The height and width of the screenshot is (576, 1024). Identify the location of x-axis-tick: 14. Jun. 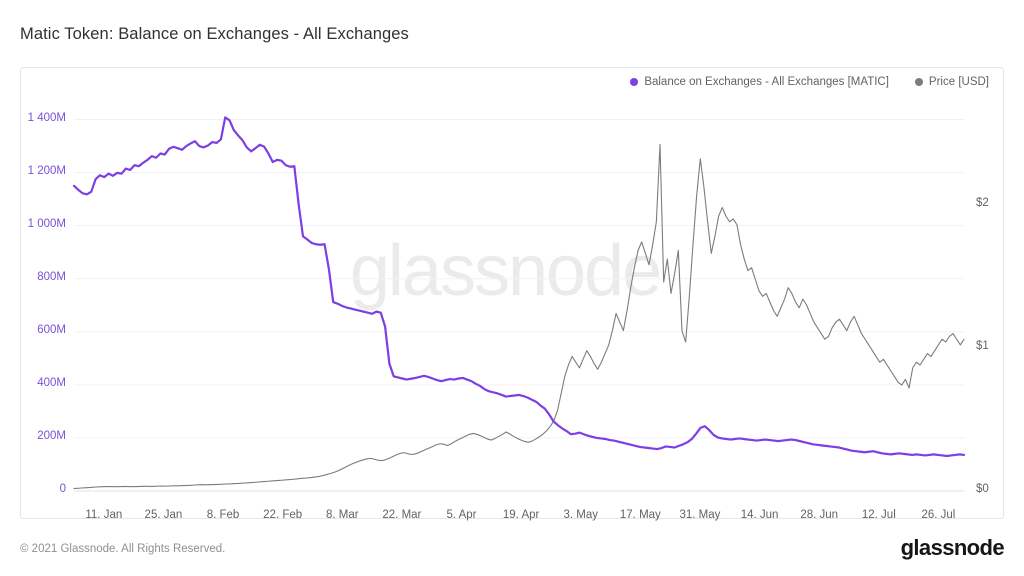
(759, 515).